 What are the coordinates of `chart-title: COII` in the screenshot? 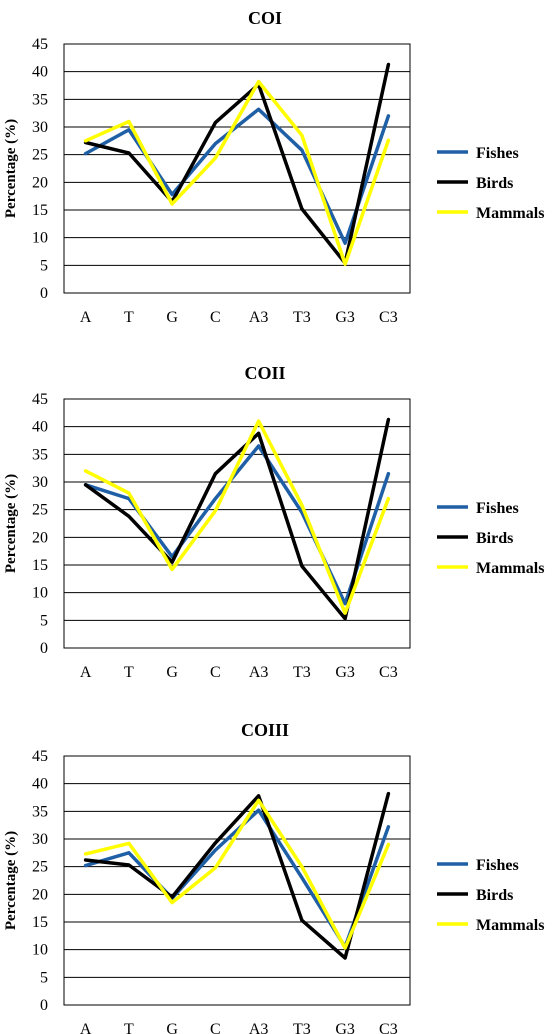 It's located at (264, 373).